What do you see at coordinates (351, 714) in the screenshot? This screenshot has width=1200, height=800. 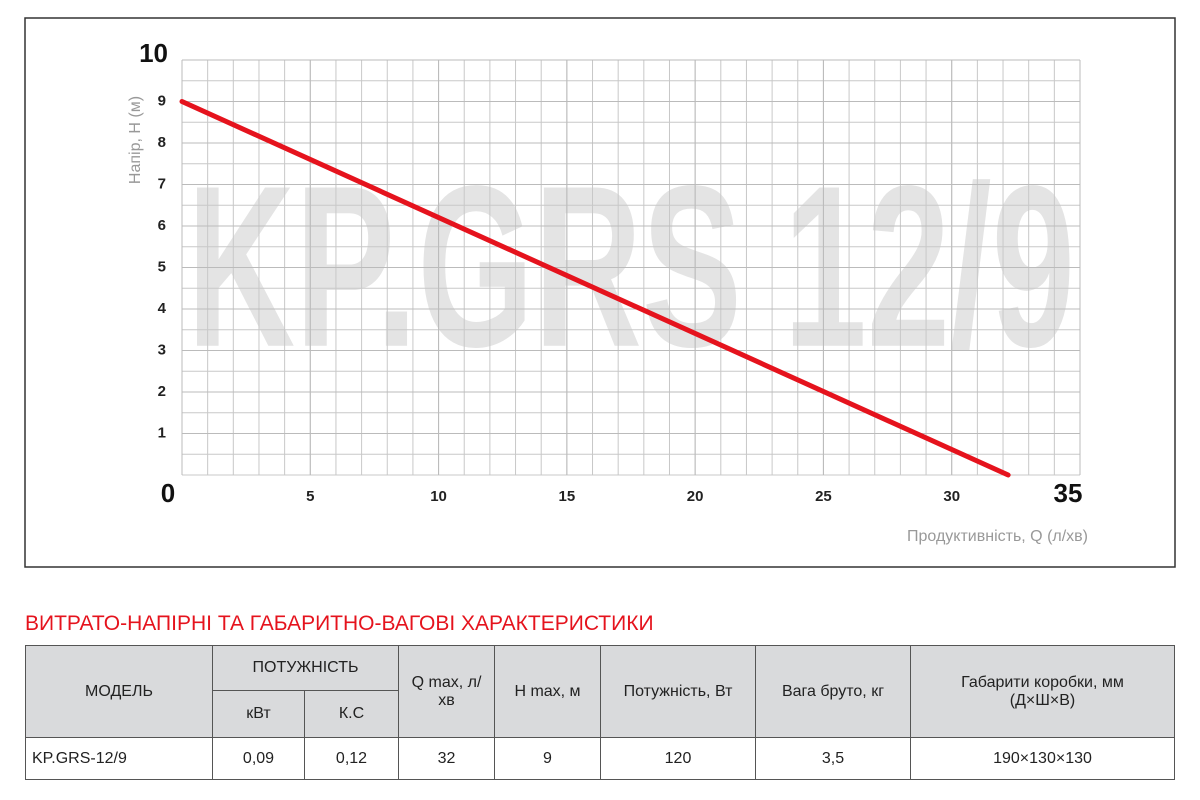 I see `subheader-cell: К.С` at bounding box center [351, 714].